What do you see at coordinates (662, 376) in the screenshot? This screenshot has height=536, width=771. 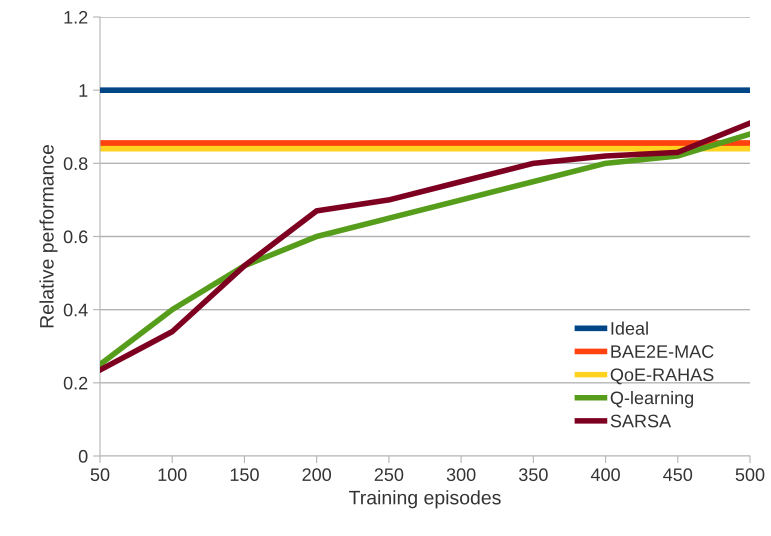 I see `legend-label: QoE-RAHAS` at bounding box center [662, 376].